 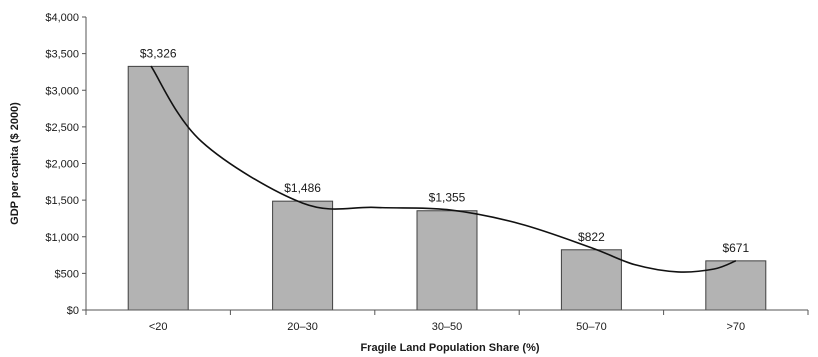 I want to click on y-tick-label: $4,000, so click(x=62, y=18).